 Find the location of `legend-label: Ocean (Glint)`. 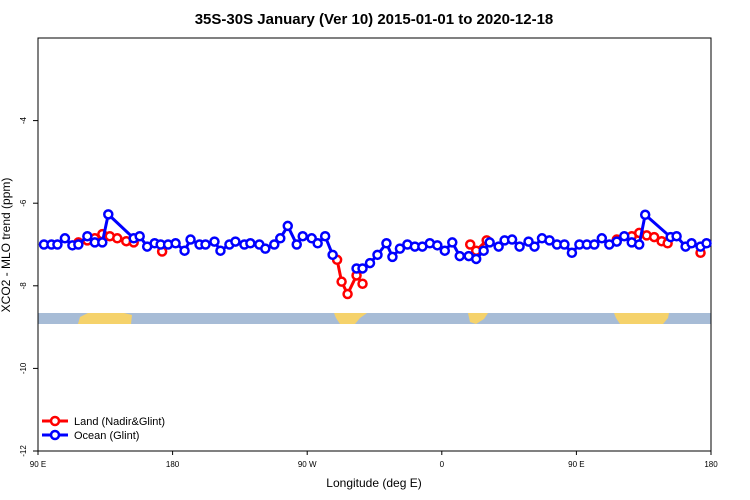

legend-label: Ocean (Glint) is located at coordinates (106, 436).